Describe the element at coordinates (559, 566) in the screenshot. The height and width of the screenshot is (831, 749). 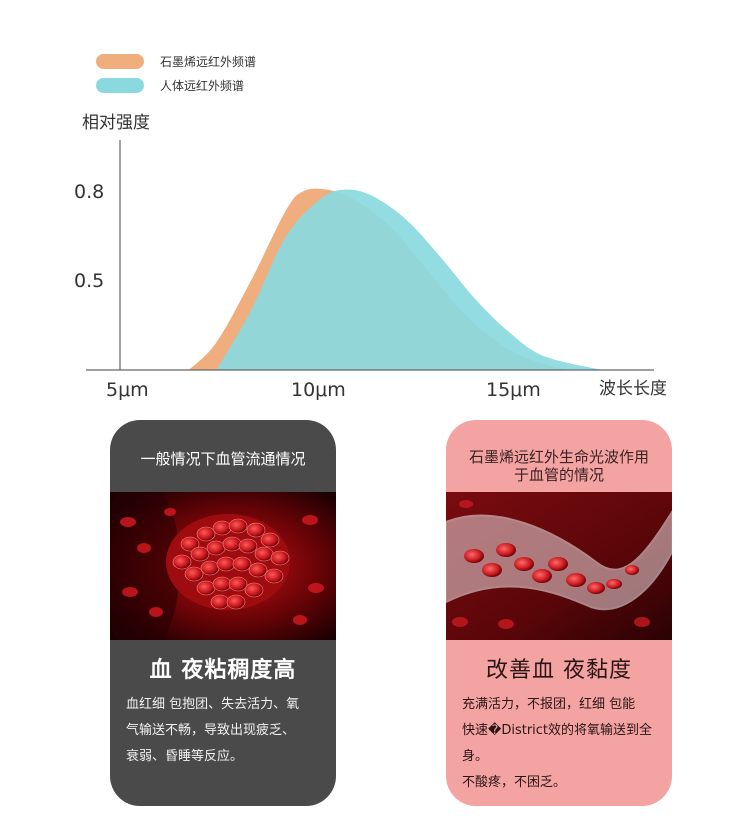
I see `blood-vessel-image` at that location.